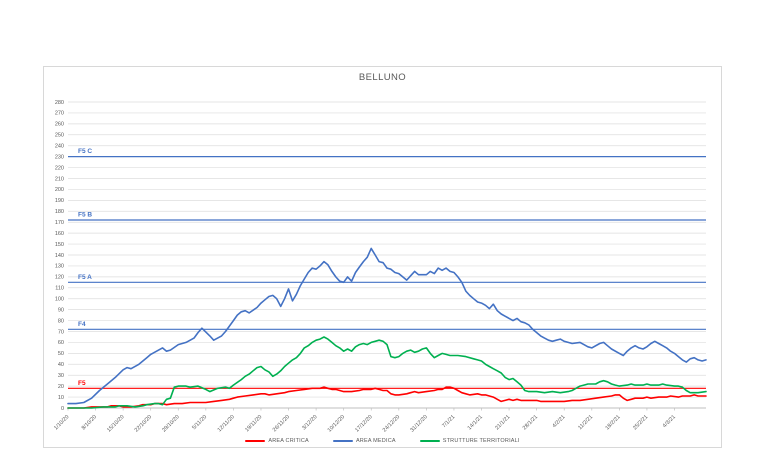  What do you see at coordinates (59, 190) in the screenshot?
I see `y-tick-label: 200` at bounding box center [59, 190].